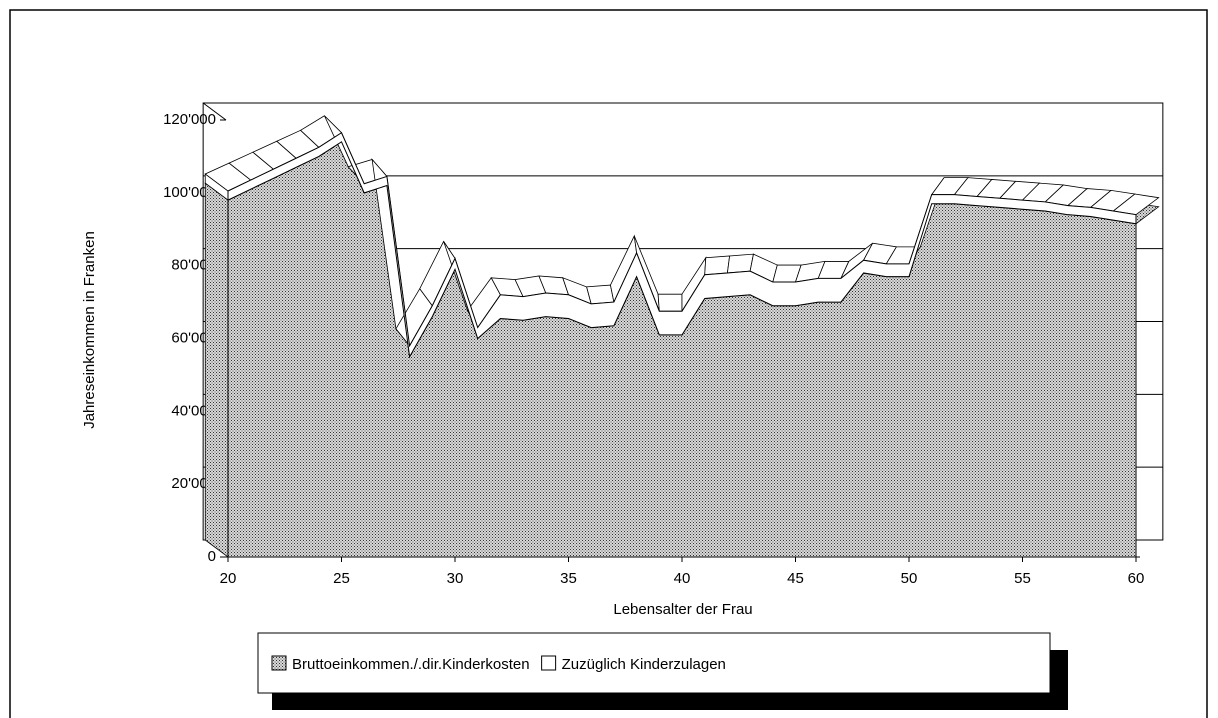 The image size is (1218, 718). Describe the element at coordinates (341, 578) in the screenshot. I see `x-tick-label: 25` at that location.